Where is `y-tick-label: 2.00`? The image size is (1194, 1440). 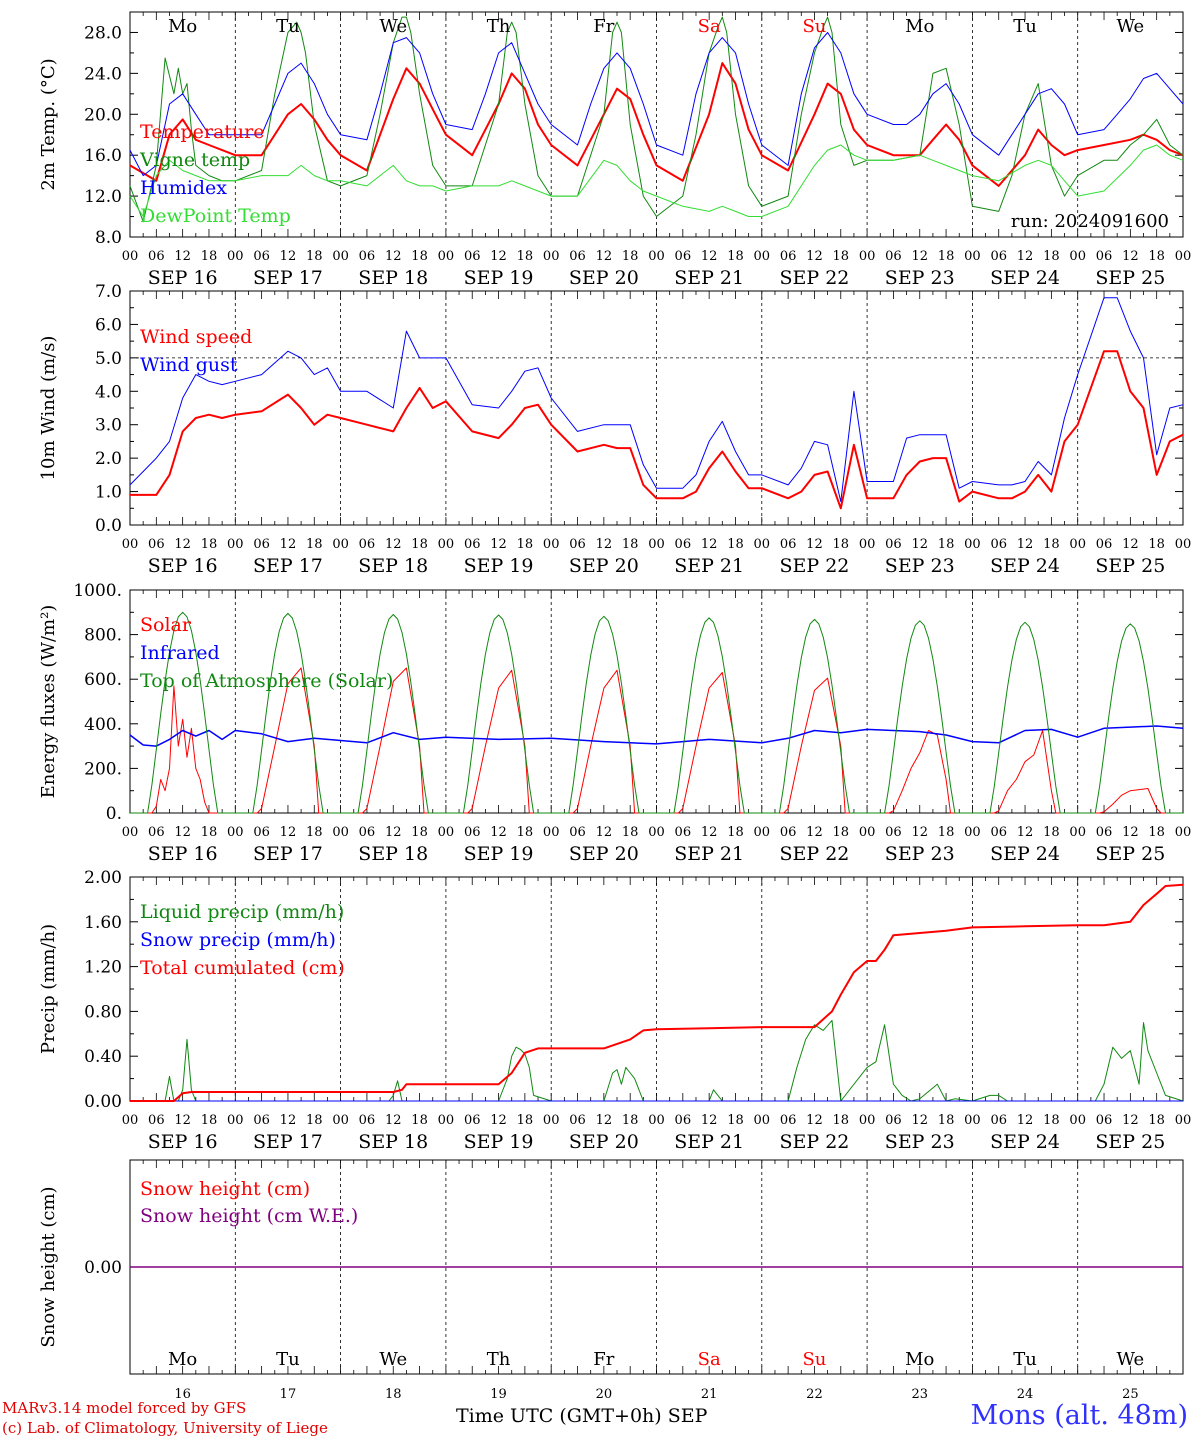
y-tick-label: 2.00 is located at coordinates (103, 878).